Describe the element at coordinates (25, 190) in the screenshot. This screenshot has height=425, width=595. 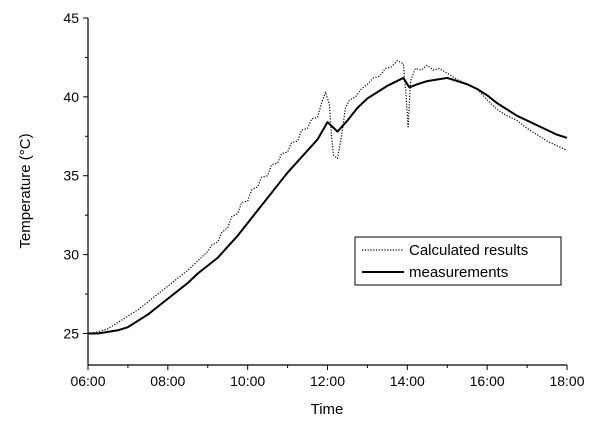
I see `y-axis-title: Temperature (°C)` at that location.